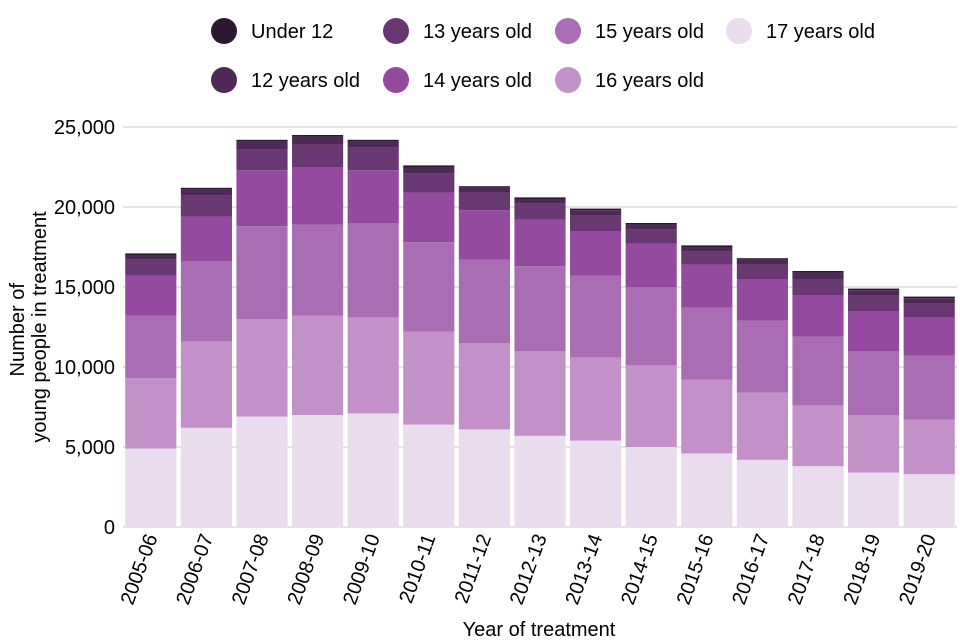  Describe the element at coordinates (540, 211) in the screenshot. I see `bar-2012-13-13-years-old` at that location.